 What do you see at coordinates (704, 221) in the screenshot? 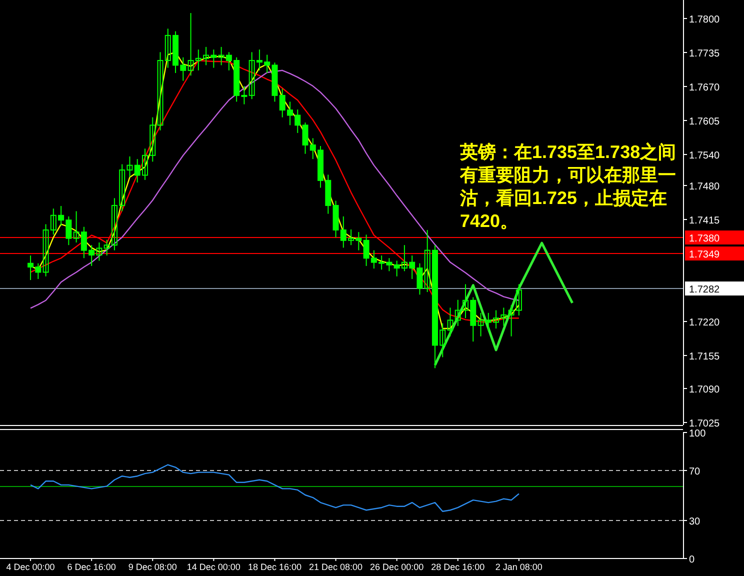
I see `y-tick-label: 1.7415` at bounding box center [704, 221].